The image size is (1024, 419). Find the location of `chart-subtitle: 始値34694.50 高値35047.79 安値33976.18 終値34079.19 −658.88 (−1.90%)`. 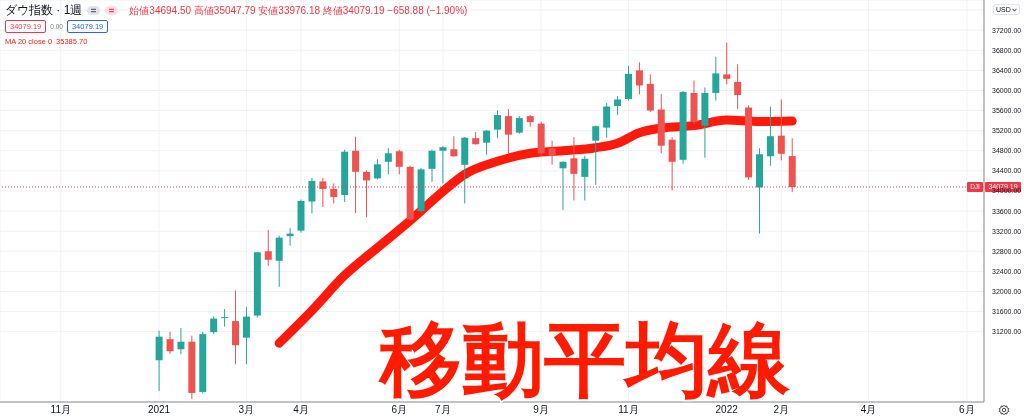

chart-subtitle: 始値34694.50 高値35047.79 安値33976.18 終値34079.19 −658.88 (−1.90%) is located at coordinates (298, 10).